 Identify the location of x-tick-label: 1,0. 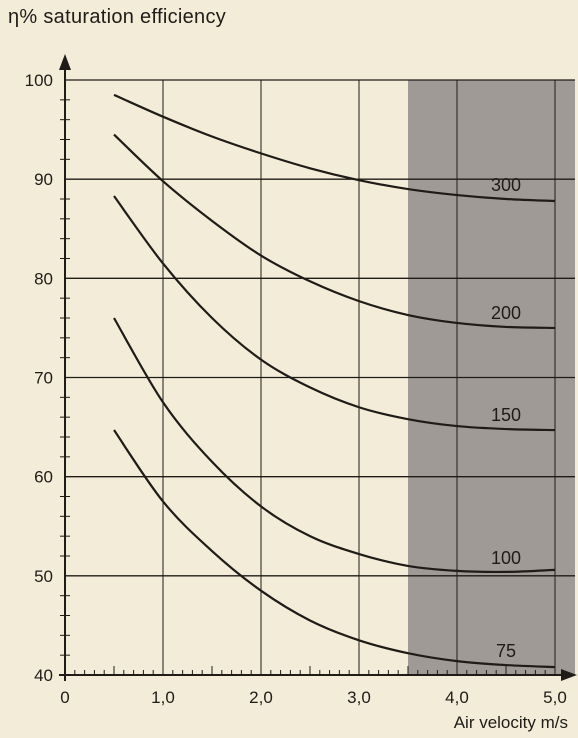
(163, 697).